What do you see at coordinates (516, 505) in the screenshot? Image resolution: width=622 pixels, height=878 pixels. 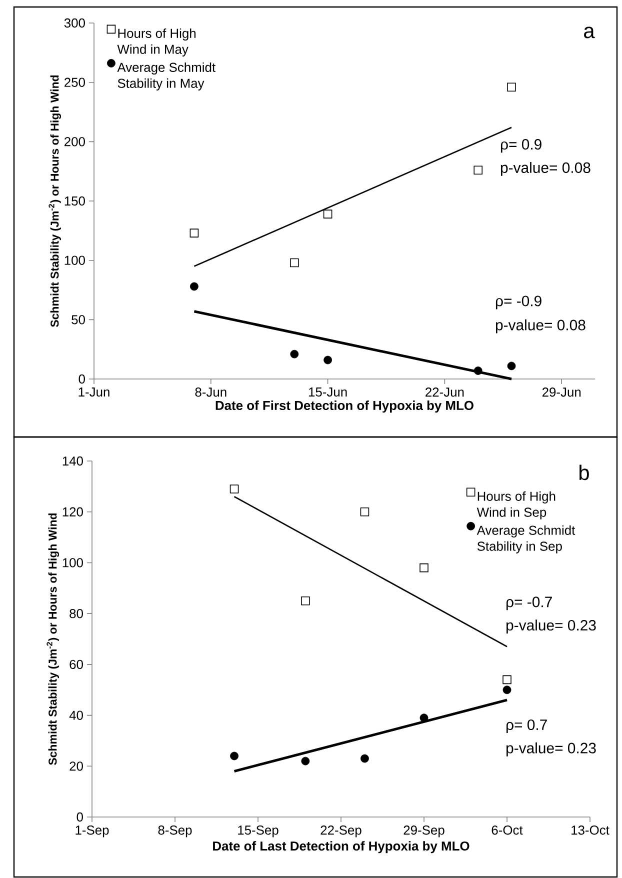 I see `legend-label: Hours of High Wind in Sep` at bounding box center [516, 505].